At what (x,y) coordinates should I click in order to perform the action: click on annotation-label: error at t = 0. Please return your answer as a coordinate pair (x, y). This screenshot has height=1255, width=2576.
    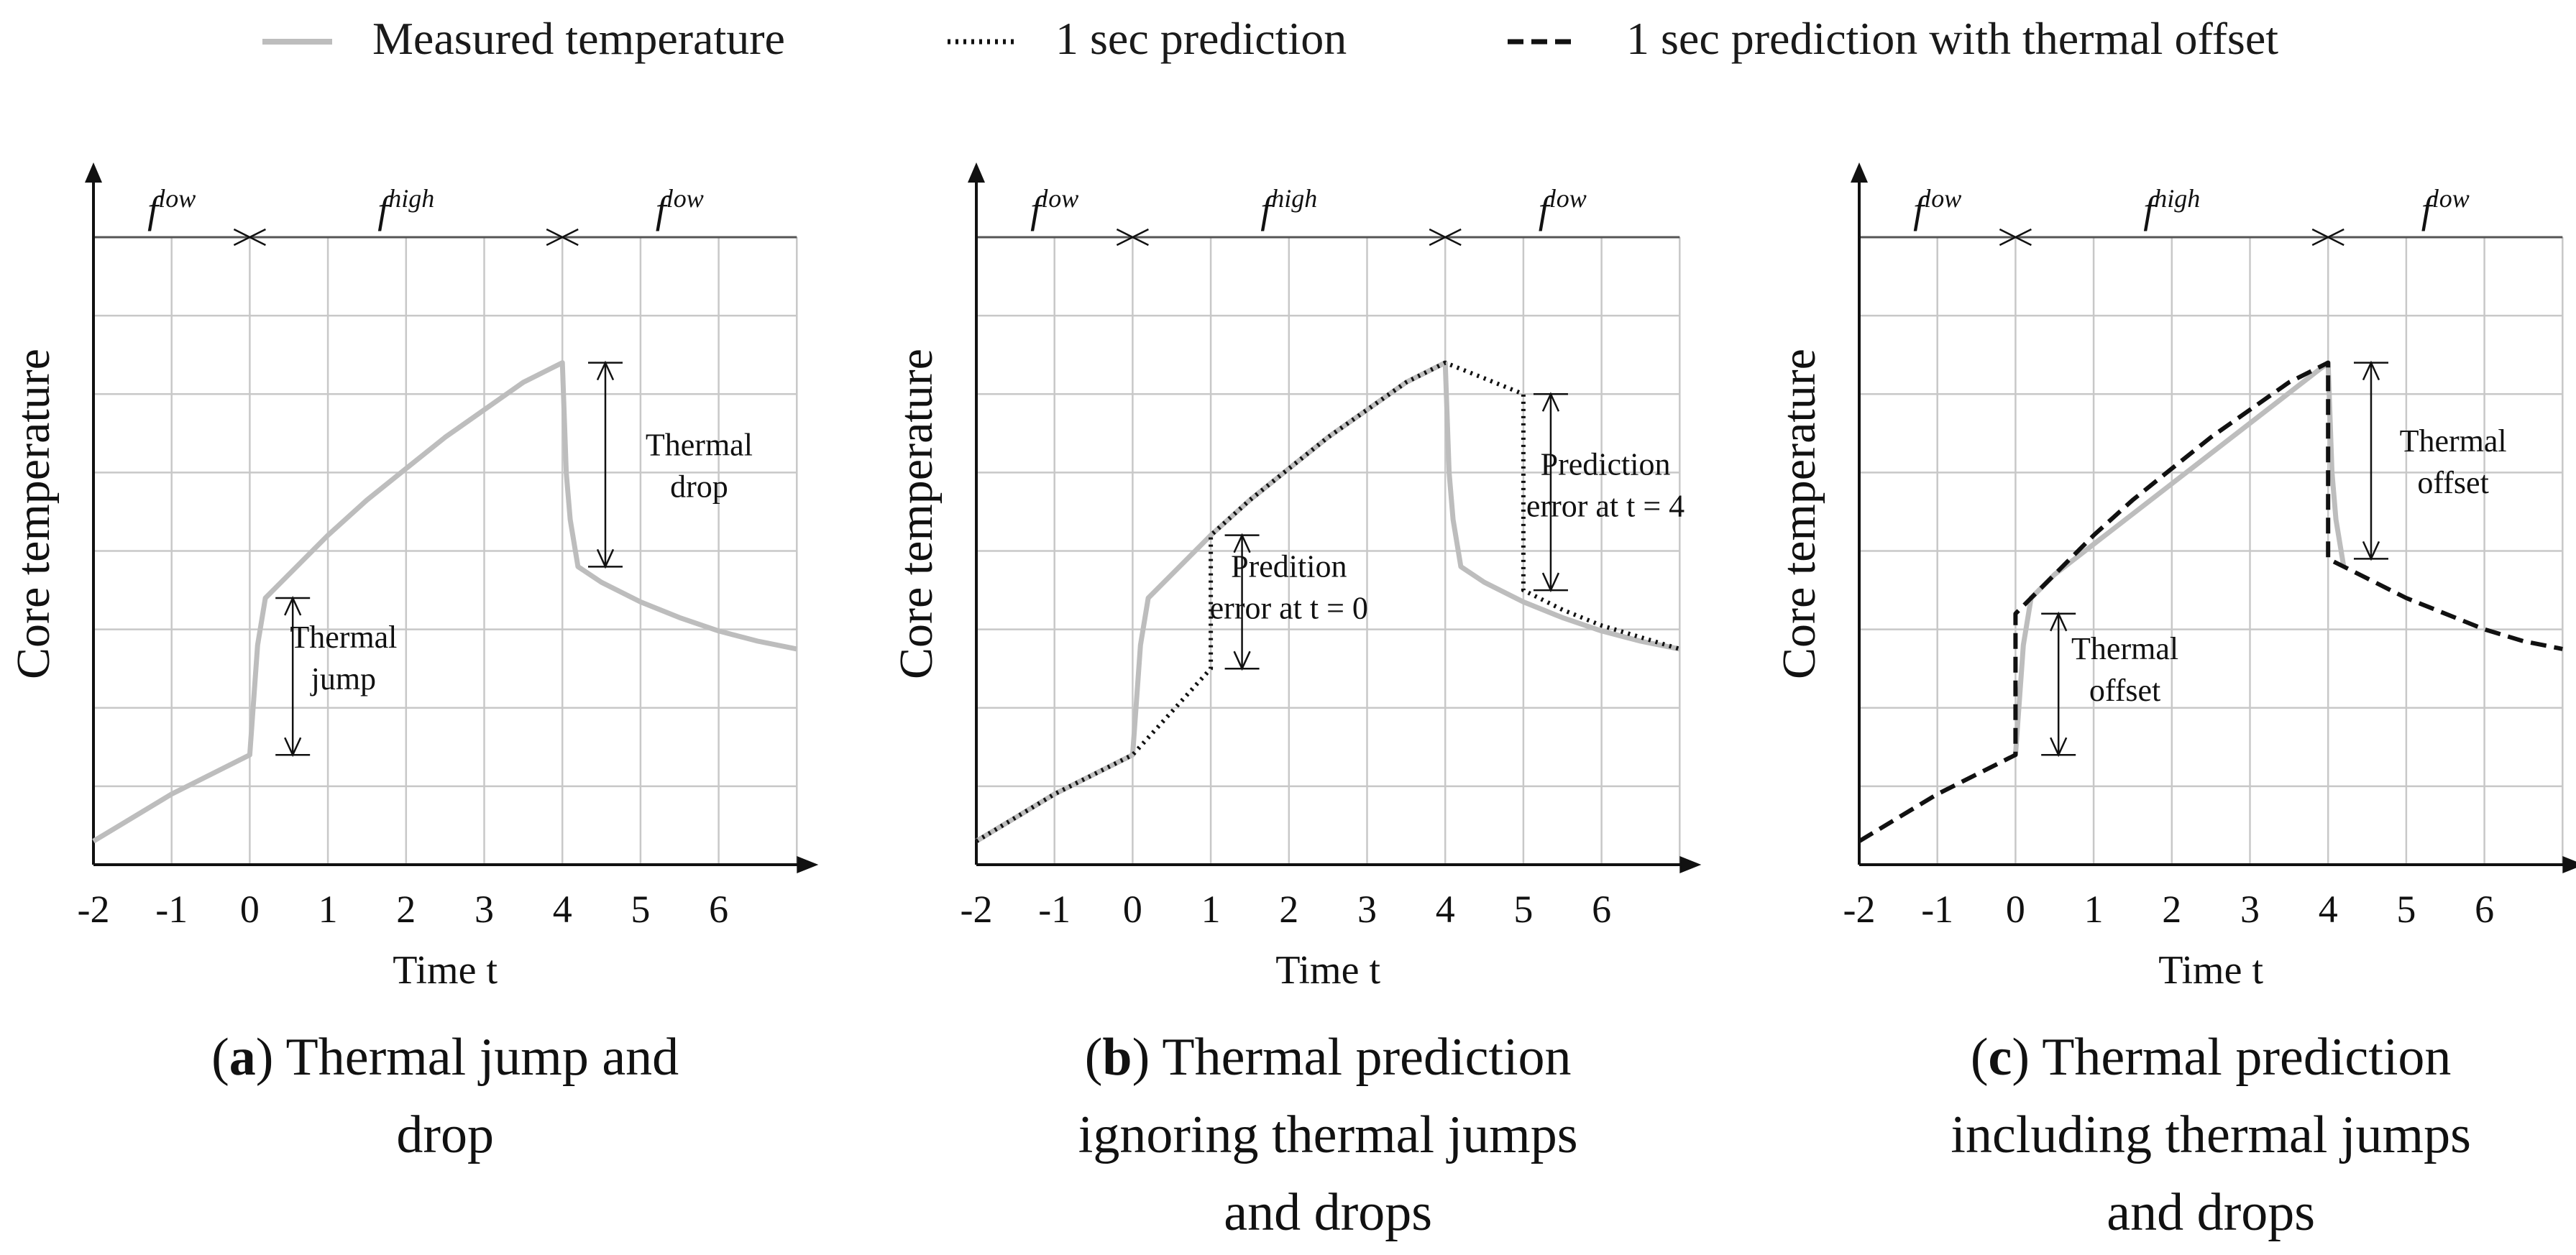
    Looking at the image, I should click on (1289, 608).